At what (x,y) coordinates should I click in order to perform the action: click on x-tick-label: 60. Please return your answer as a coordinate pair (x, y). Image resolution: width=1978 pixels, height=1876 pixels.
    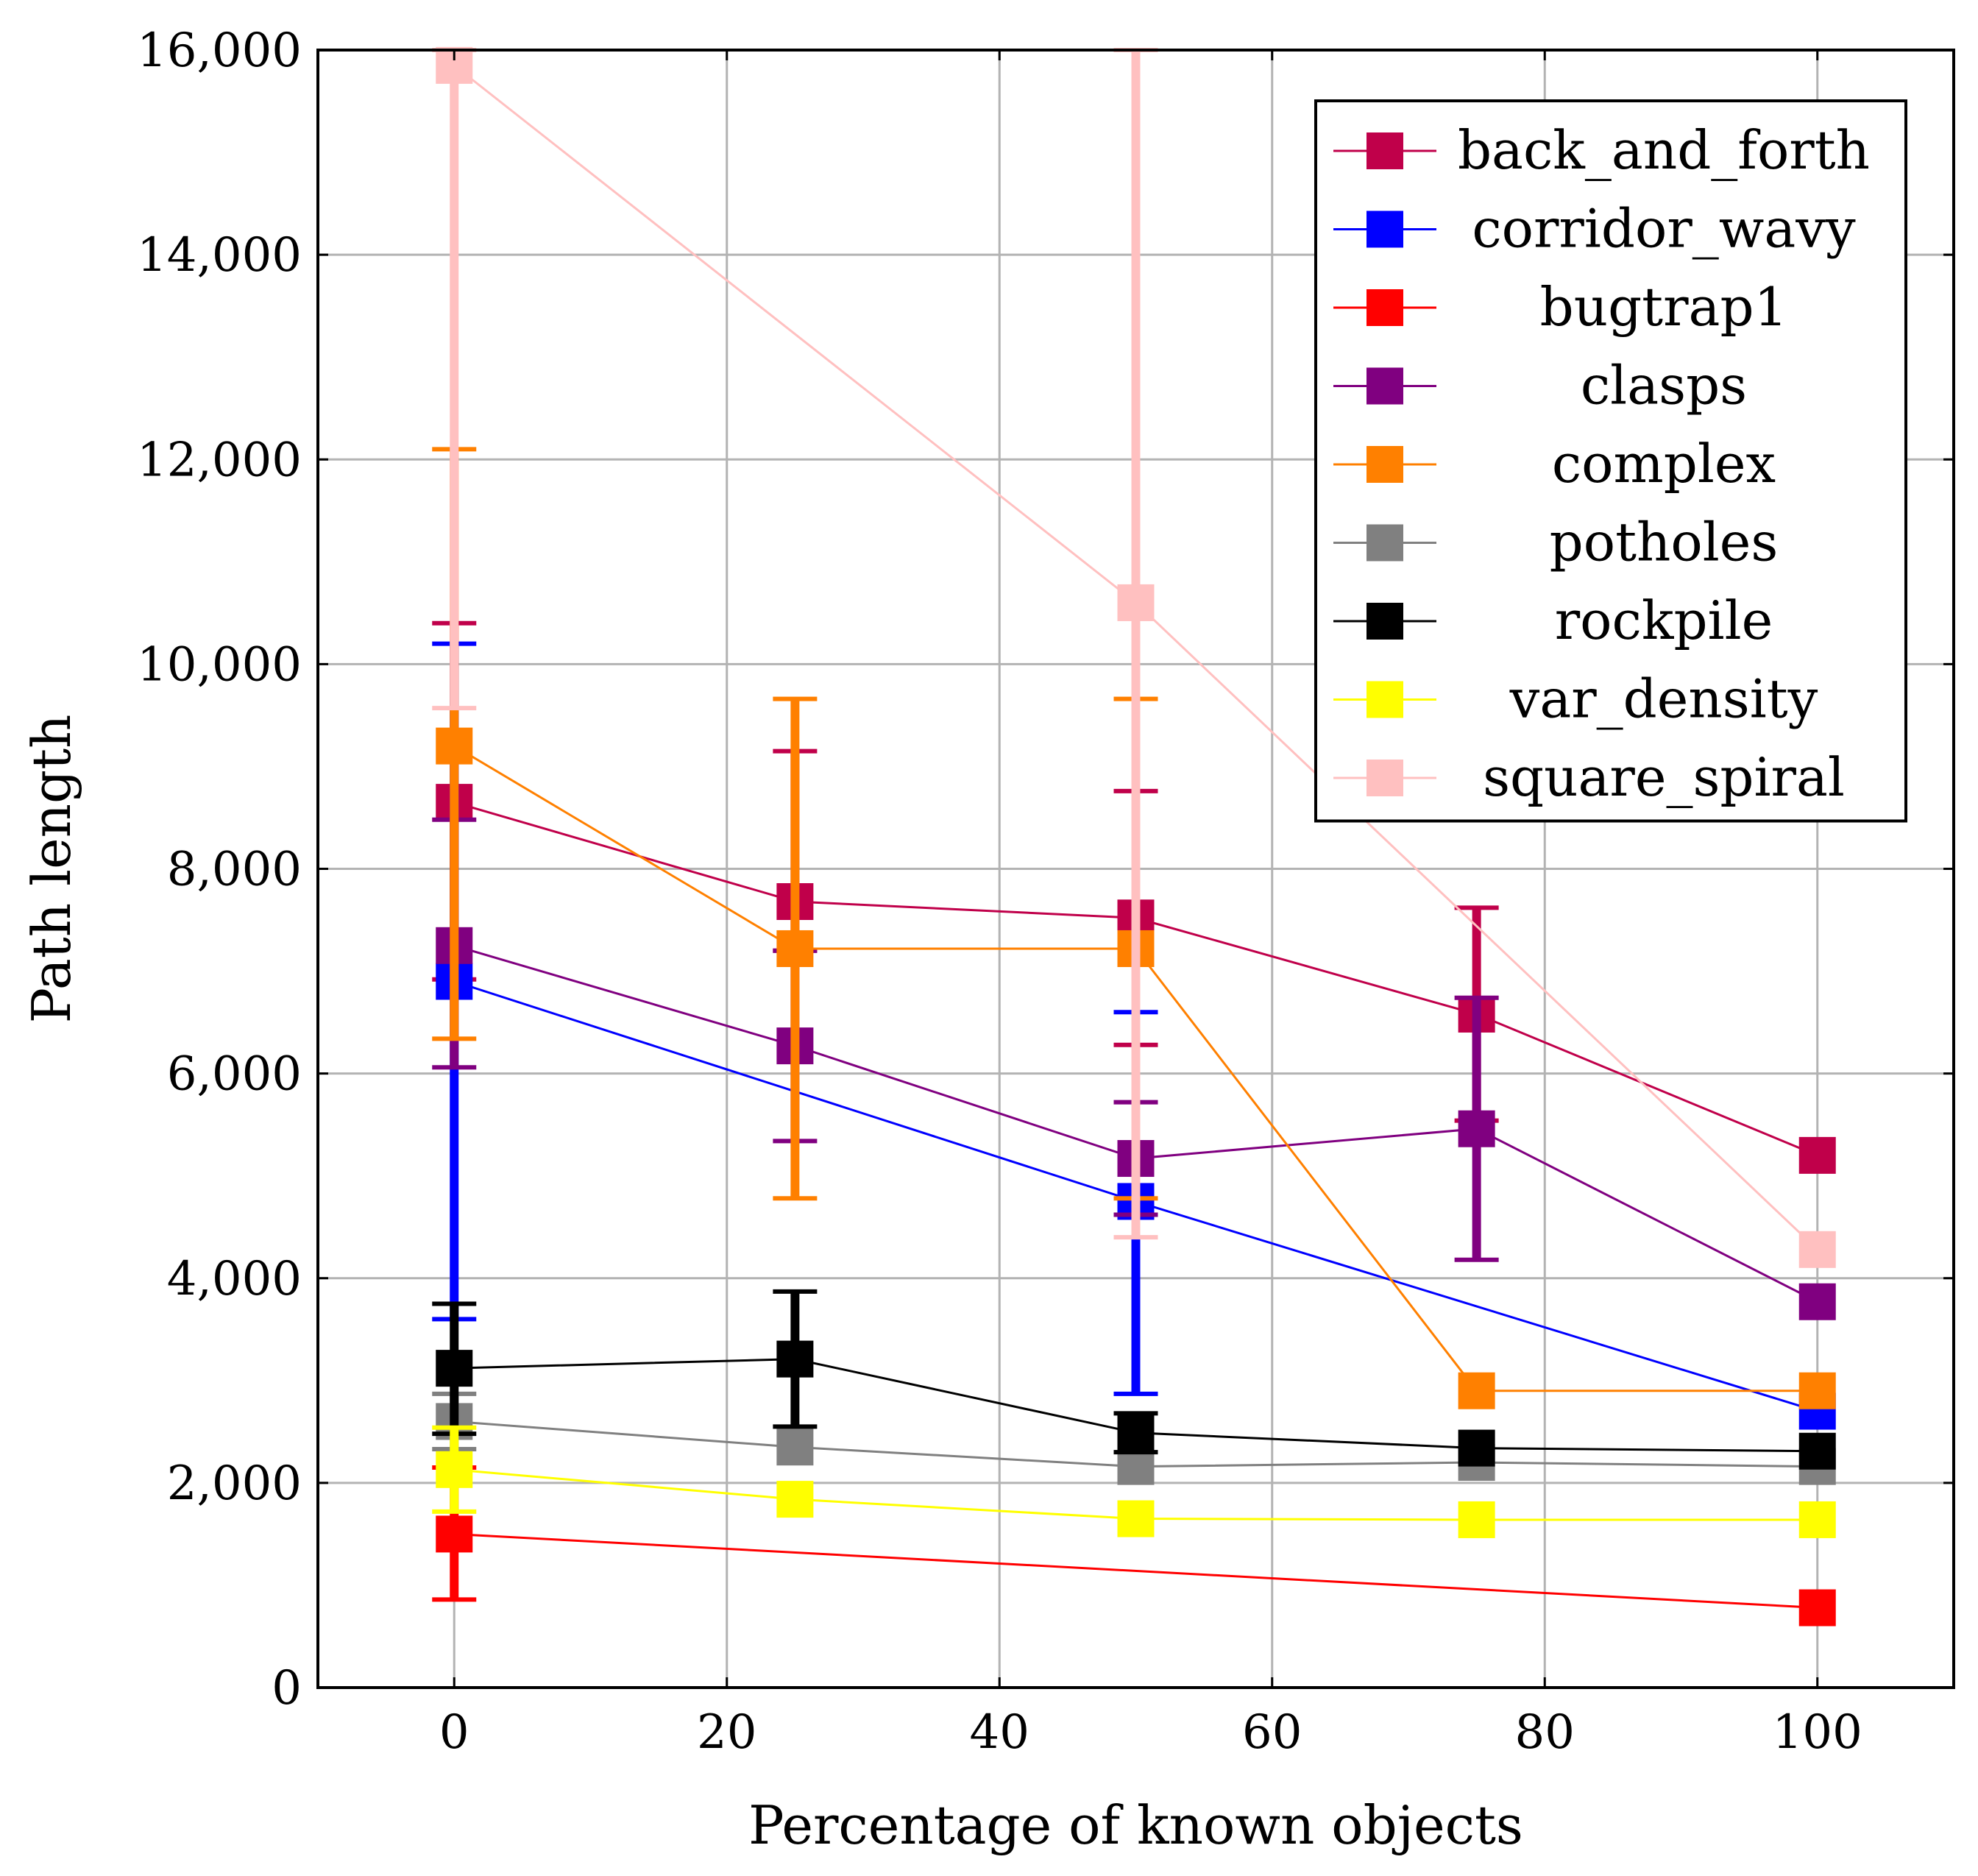
    Looking at the image, I should click on (1272, 1732).